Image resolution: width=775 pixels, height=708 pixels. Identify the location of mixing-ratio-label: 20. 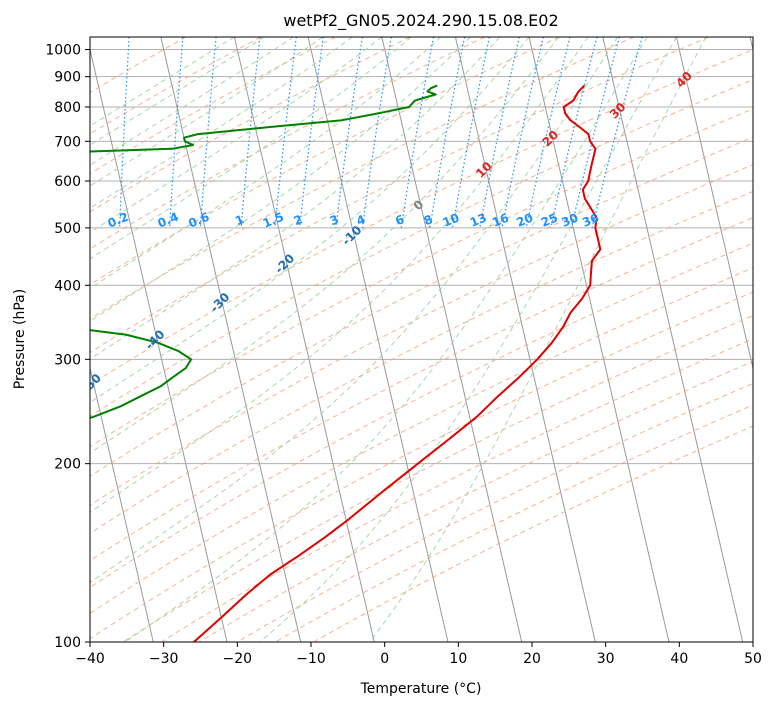
(524, 220).